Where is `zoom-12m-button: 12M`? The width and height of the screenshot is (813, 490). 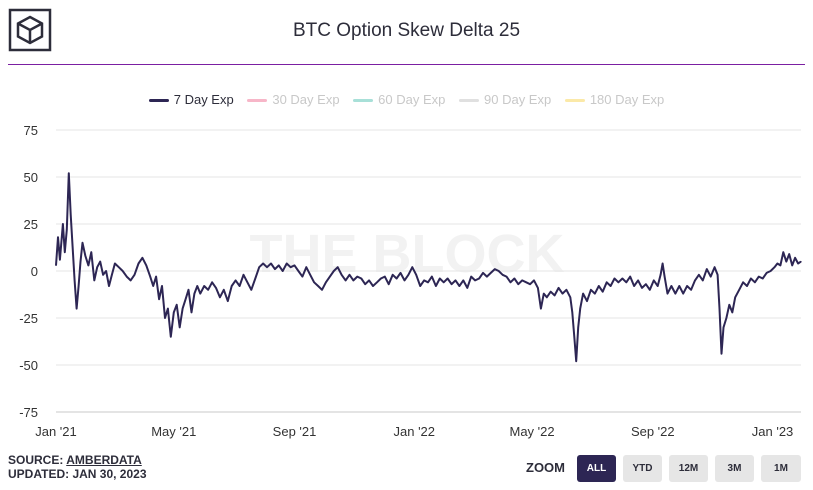 zoom-12m-button: 12M is located at coordinates (688, 468).